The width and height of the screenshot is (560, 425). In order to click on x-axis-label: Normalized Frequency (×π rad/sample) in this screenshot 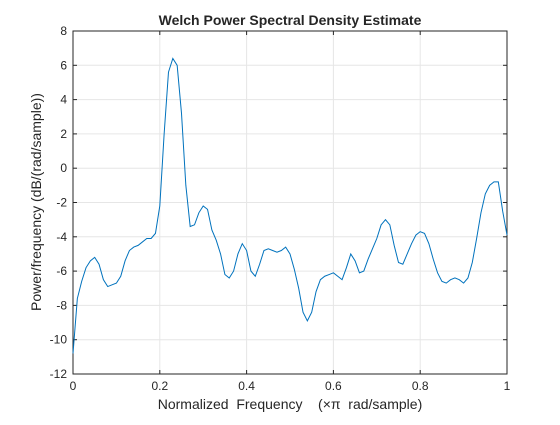, I will do `click(290, 404)`.